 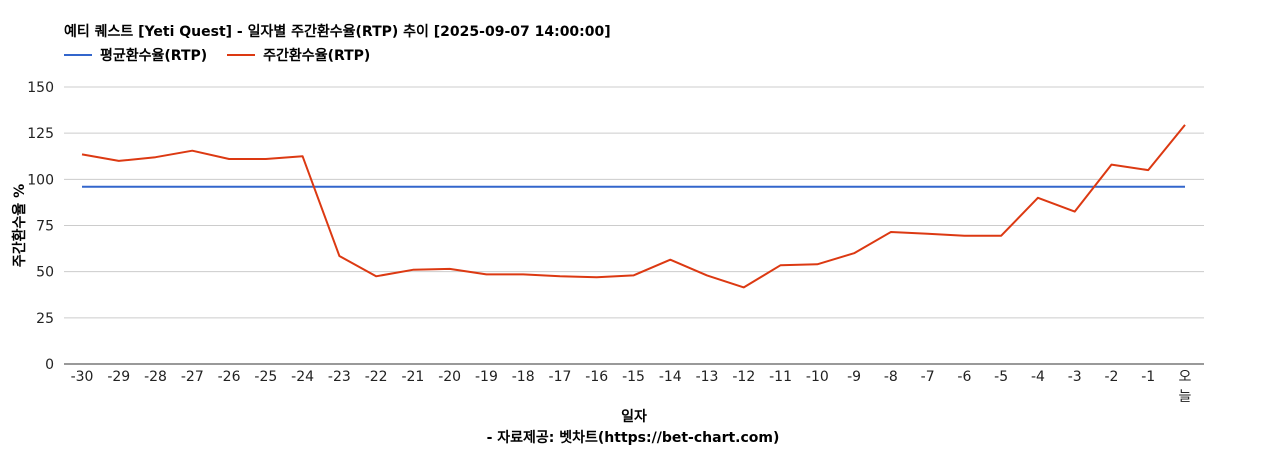 I want to click on x-tick-label: -13, so click(x=707, y=377).